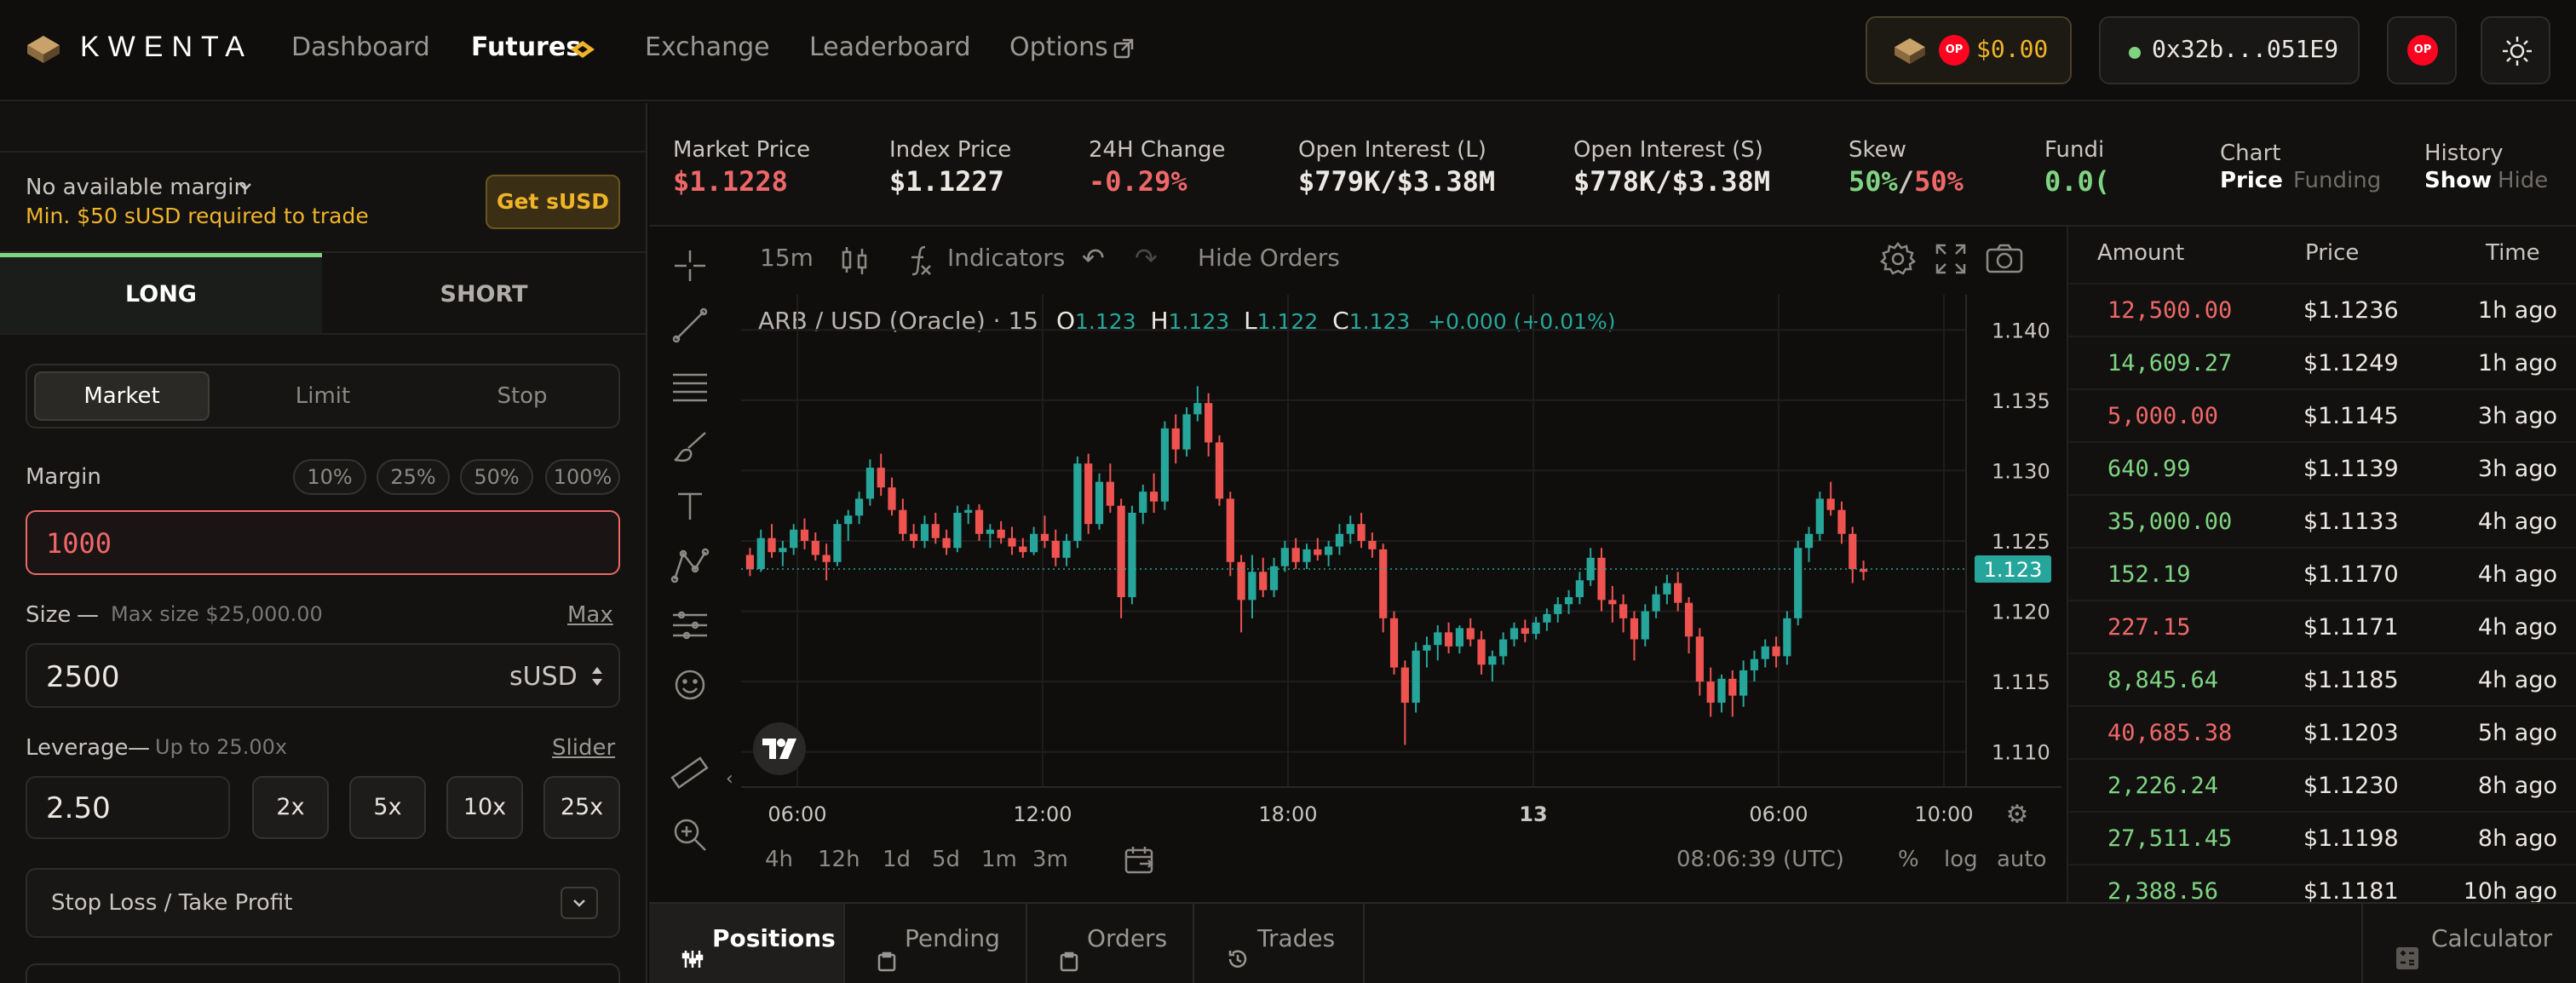 The height and width of the screenshot is (983, 2576). Describe the element at coordinates (2458, 180) in the screenshot. I see `history-show-option: Show` at that location.